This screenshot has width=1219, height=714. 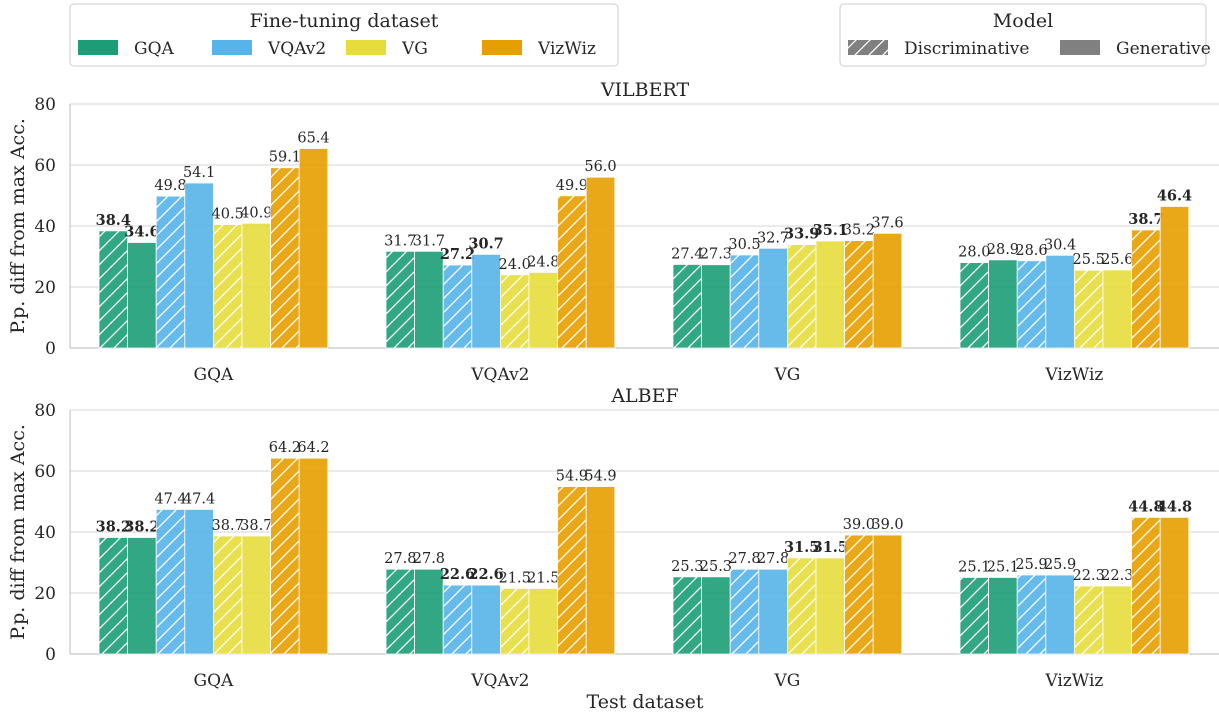 What do you see at coordinates (830, 294) in the screenshot?
I see `bar-vilbert-vg-vg-generative` at bounding box center [830, 294].